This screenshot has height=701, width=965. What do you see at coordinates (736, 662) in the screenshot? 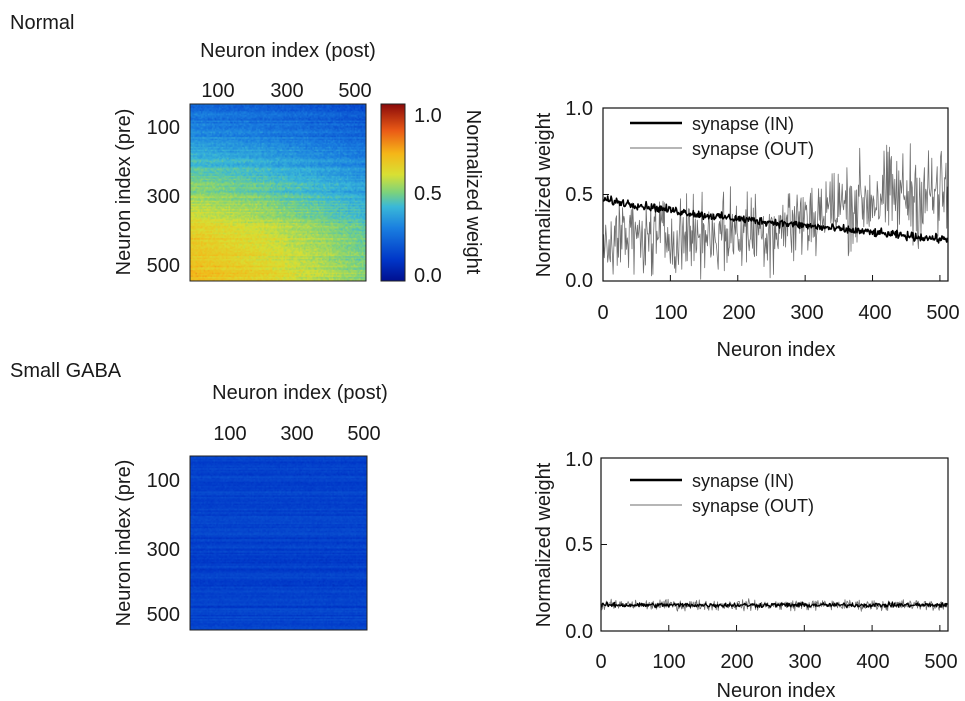
I see `linechart-small-gaba-xtick: 200` at bounding box center [736, 662].